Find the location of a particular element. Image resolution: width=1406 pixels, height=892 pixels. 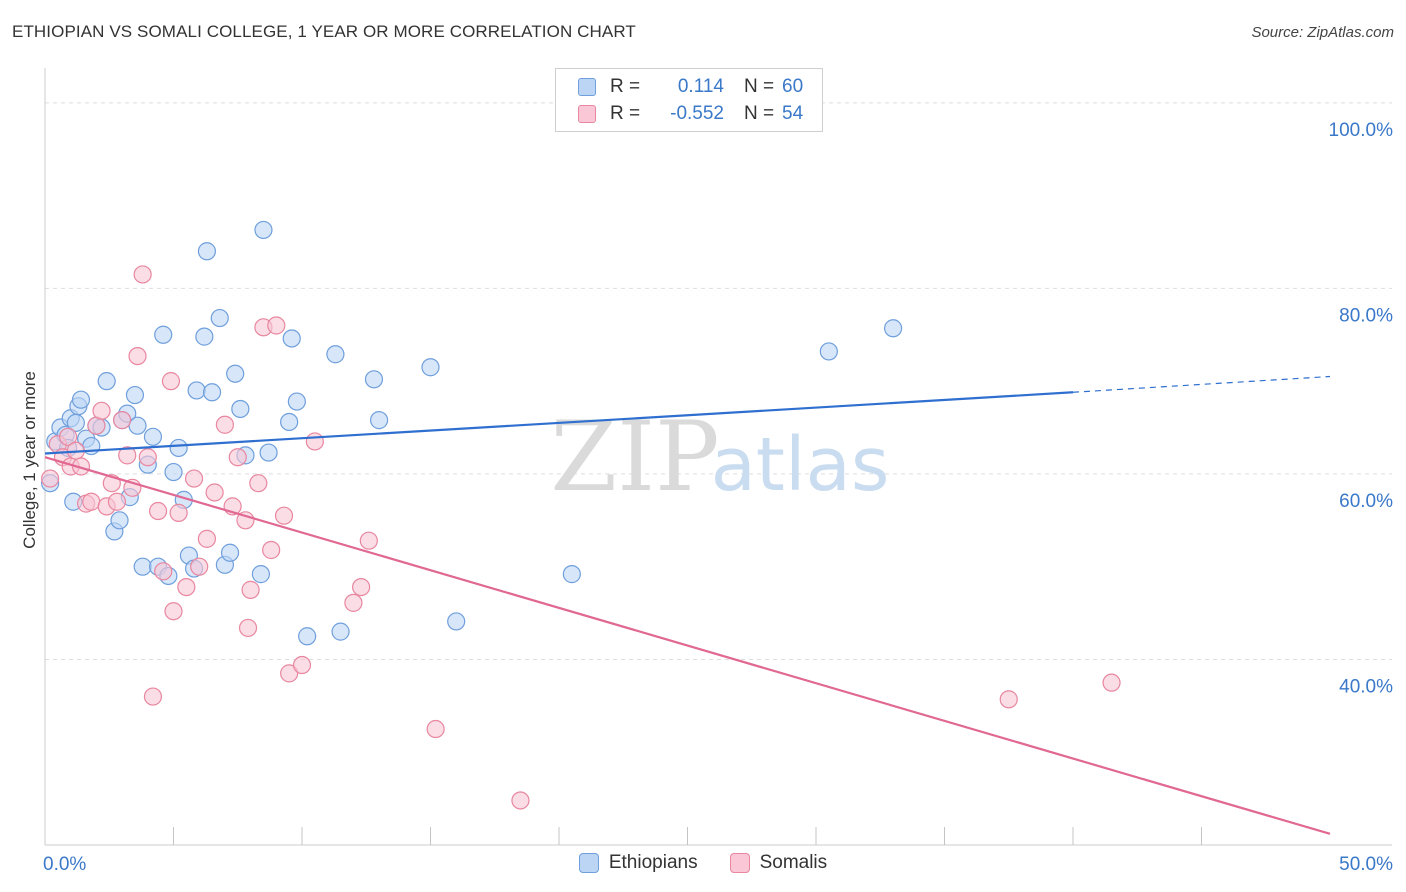

legend-swatch-ethiopians is located at coordinates (587, 87).